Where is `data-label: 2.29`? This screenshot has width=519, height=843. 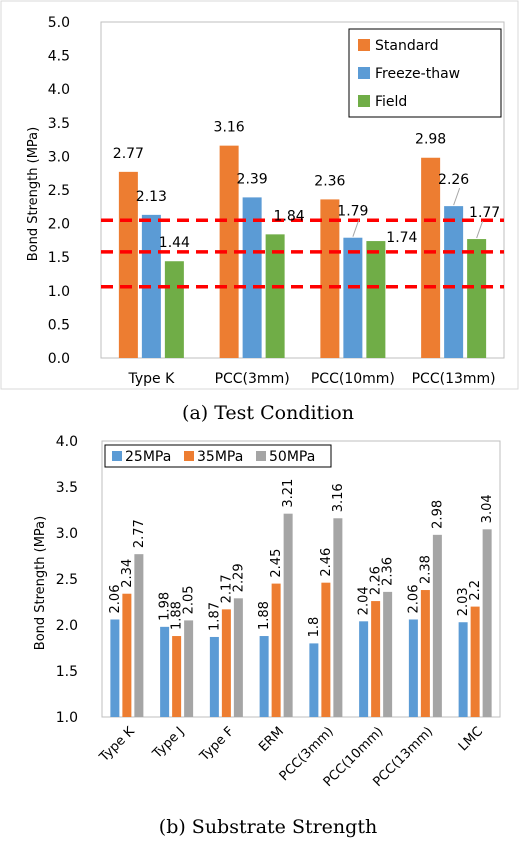
data-label: 2.29 is located at coordinates (238, 577).